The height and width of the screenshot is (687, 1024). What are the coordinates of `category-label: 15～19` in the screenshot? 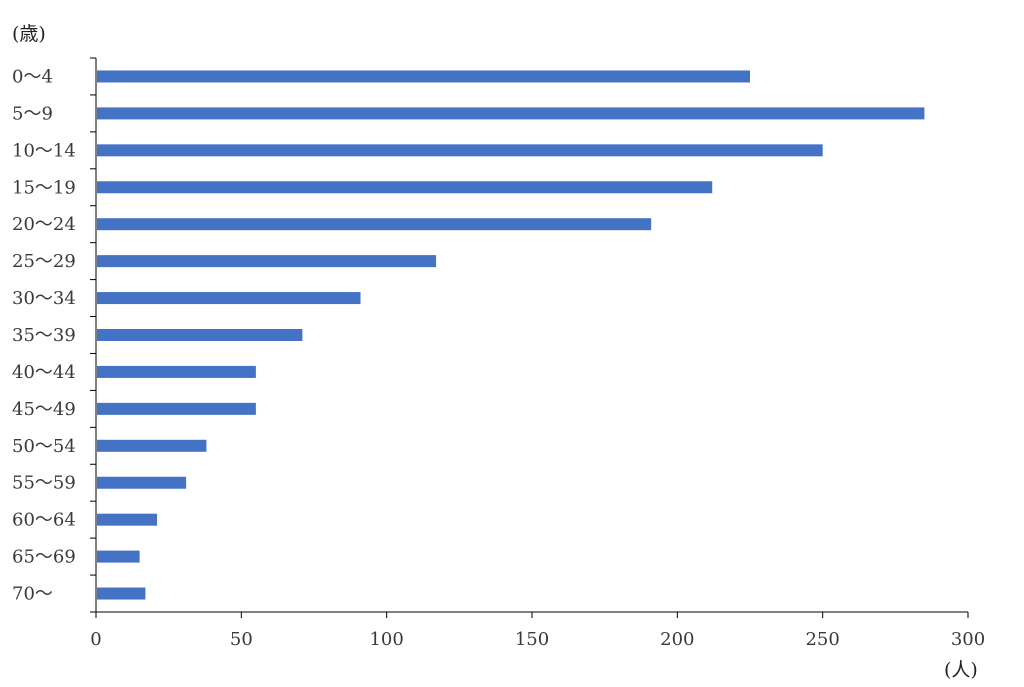 It's located at (44, 187).